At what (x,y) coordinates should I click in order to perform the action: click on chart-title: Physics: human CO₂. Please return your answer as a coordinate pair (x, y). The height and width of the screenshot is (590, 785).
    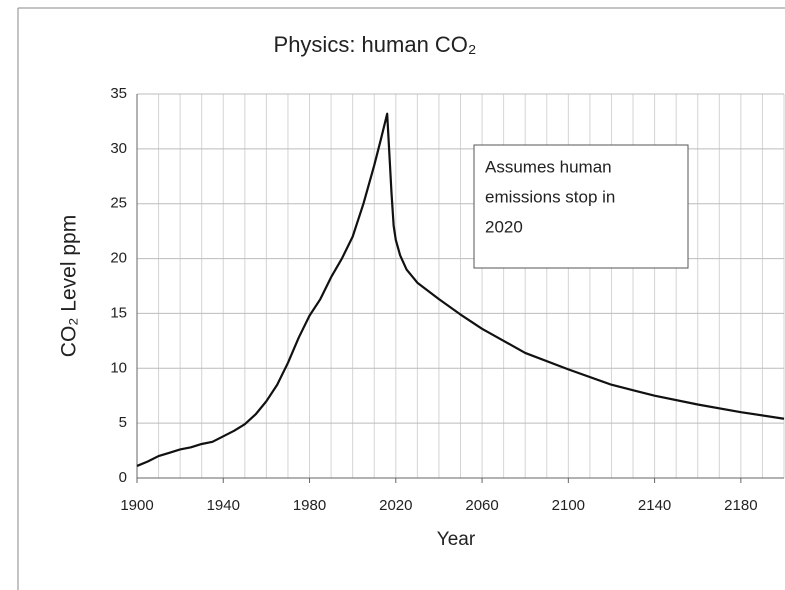
    Looking at the image, I should click on (375, 44).